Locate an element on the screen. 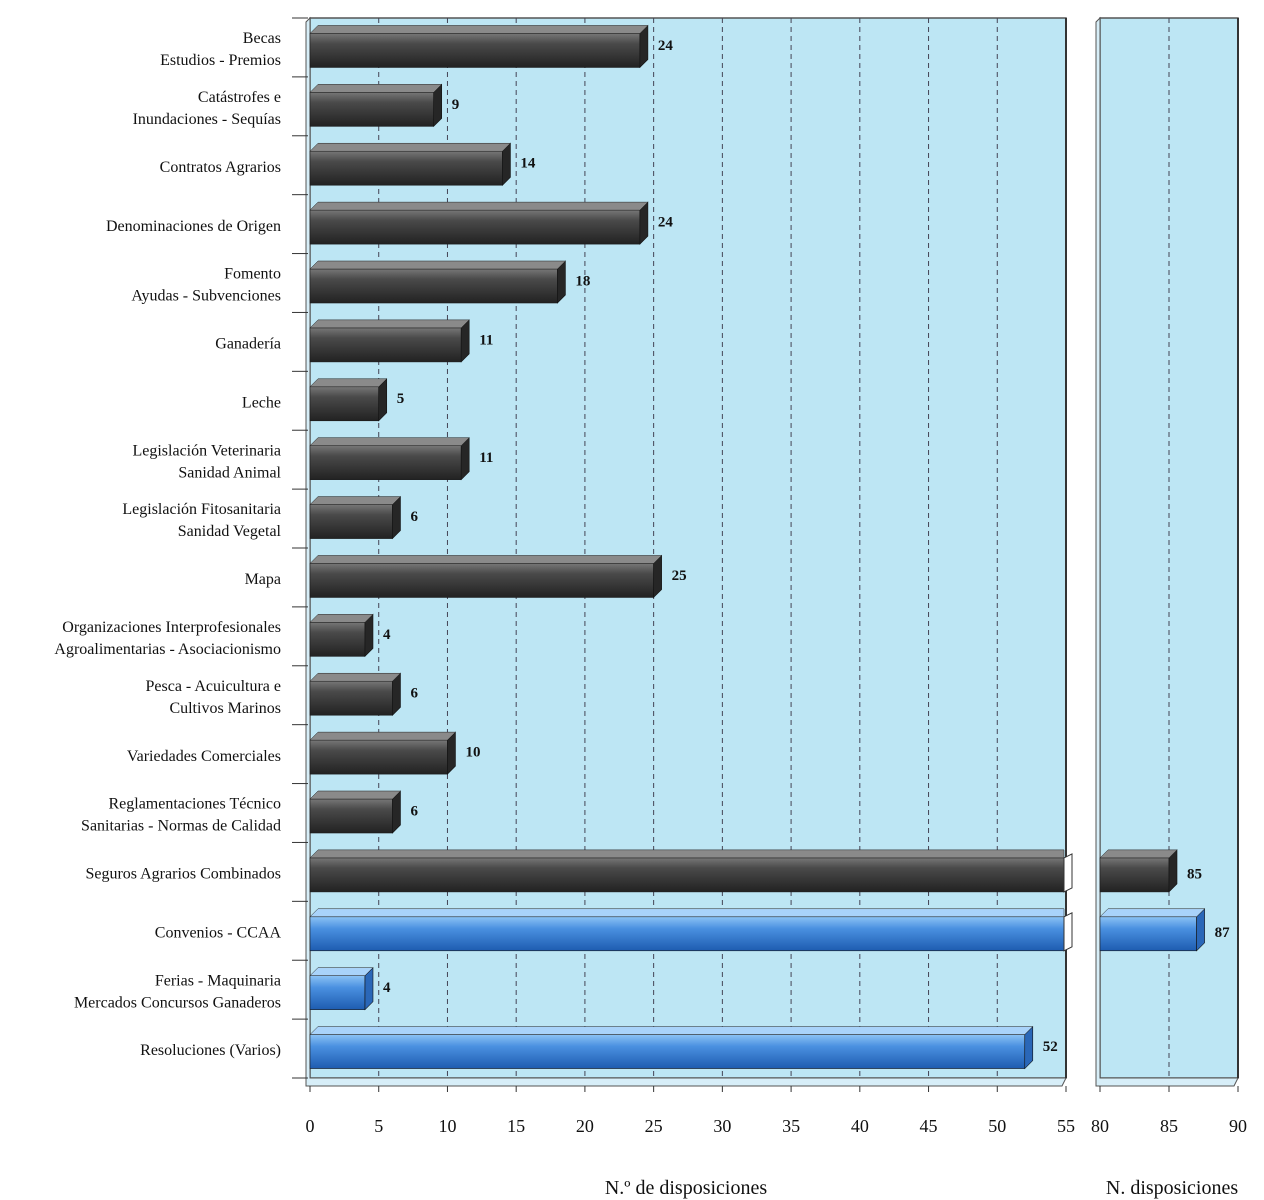 This screenshot has height=1200, width=1264. data-label: 18 is located at coordinates (582, 281).